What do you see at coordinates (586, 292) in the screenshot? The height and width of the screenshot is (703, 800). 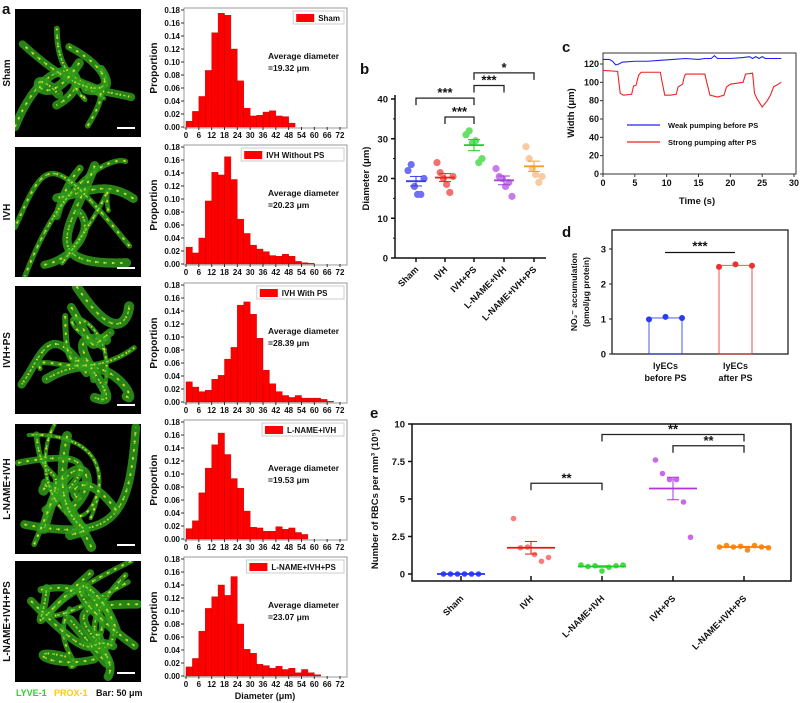 I see `y-axis-label-units: (pmol/μg protein)` at bounding box center [586, 292].